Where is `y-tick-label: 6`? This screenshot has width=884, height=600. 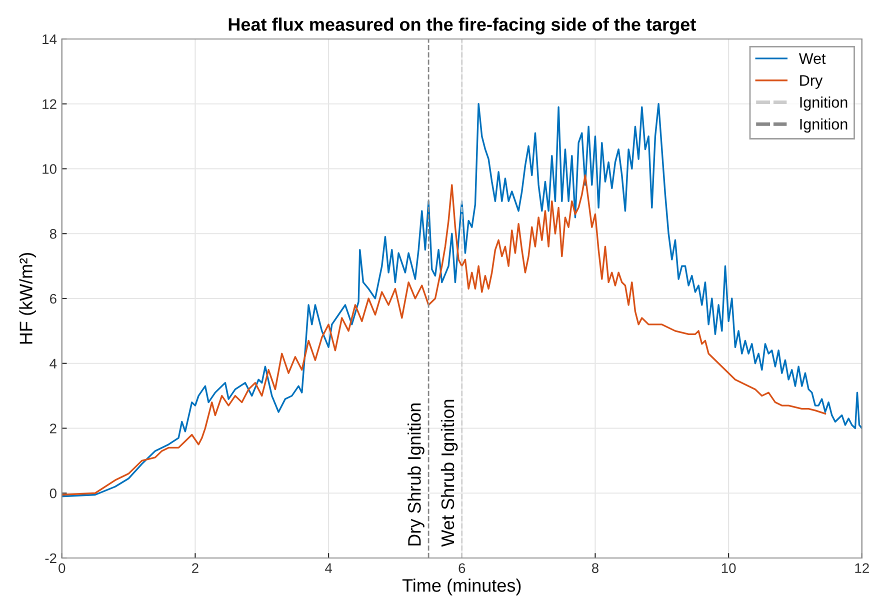 y-tick-label: 6 is located at coordinates (53, 299).